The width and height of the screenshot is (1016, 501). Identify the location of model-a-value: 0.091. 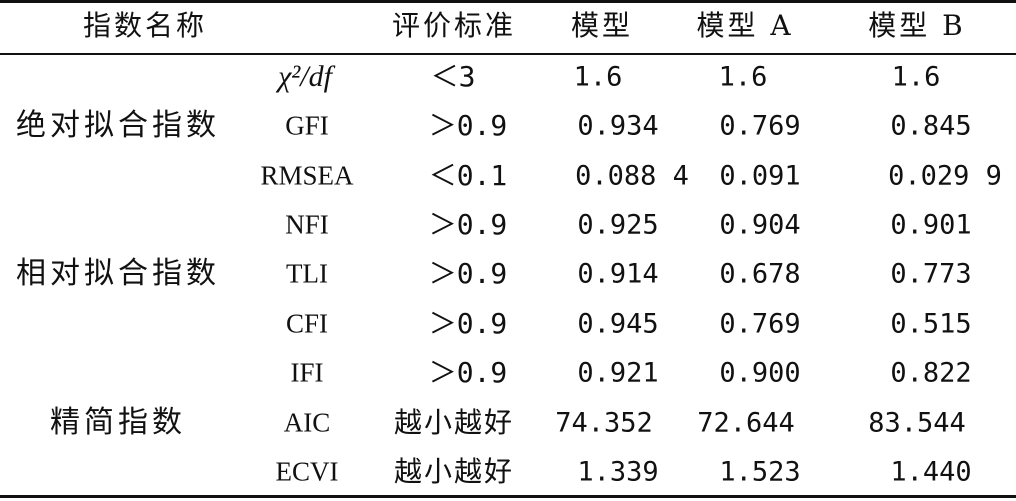
(759, 176).